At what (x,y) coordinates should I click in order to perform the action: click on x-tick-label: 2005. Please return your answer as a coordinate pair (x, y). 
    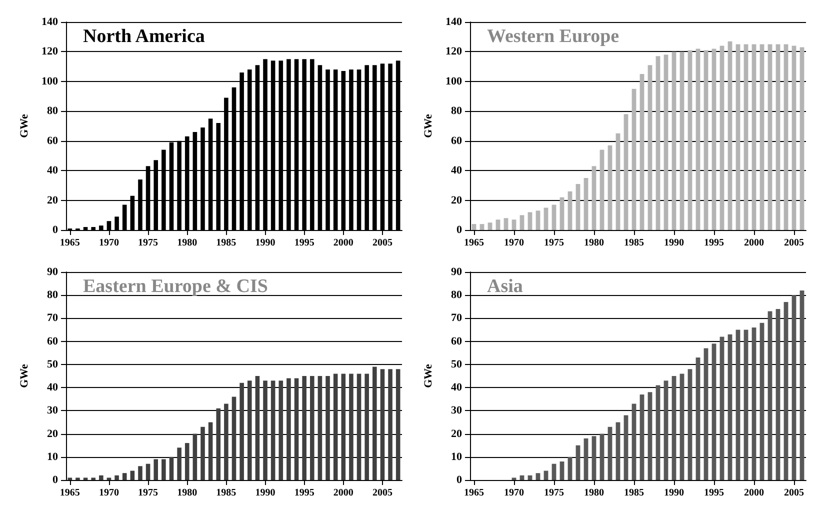
    Looking at the image, I should click on (382, 243).